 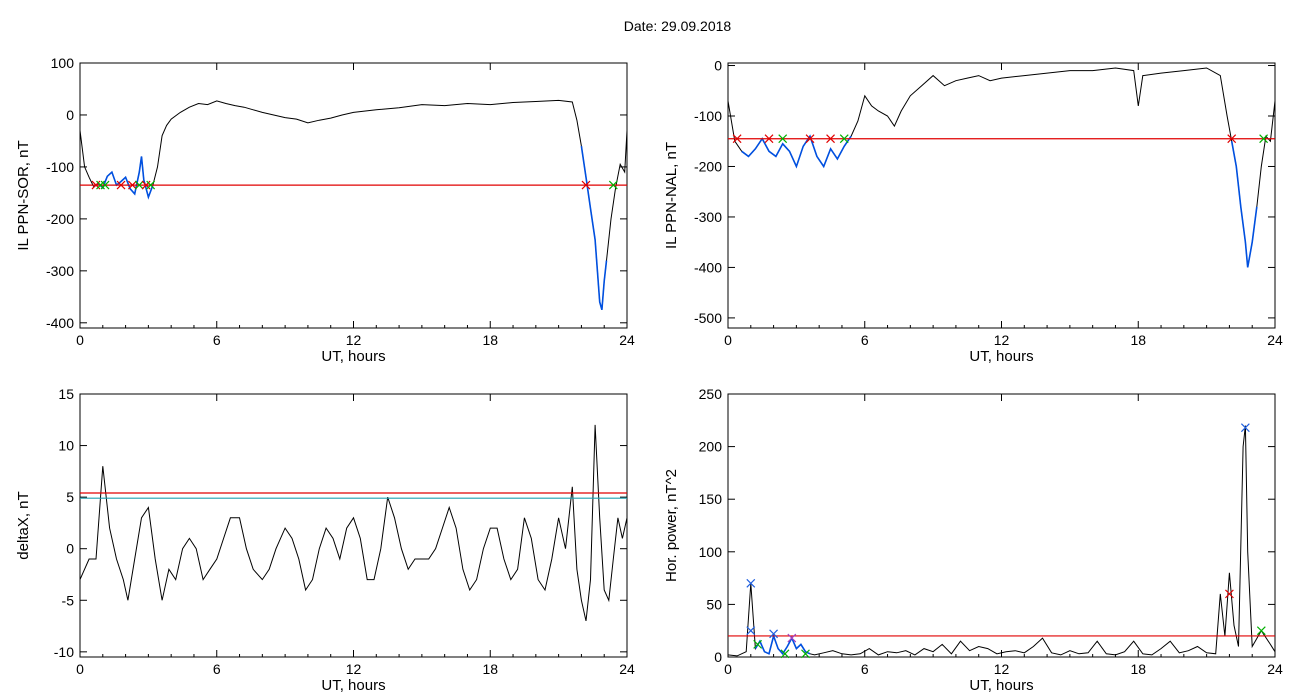 What do you see at coordinates (711, 447) in the screenshot?
I see `y-tick-label: 200` at bounding box center [711, 447].